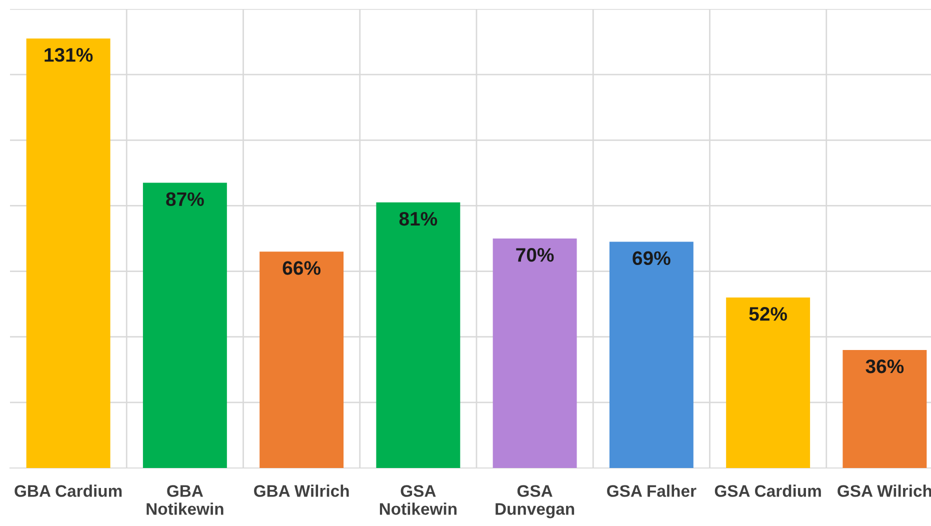 The width and height of the screenshot is (931, 526). What do you see at coordinates (301, 268) in the screenshot?
I see `data-label: 66%` at bounding box center [301, 268].